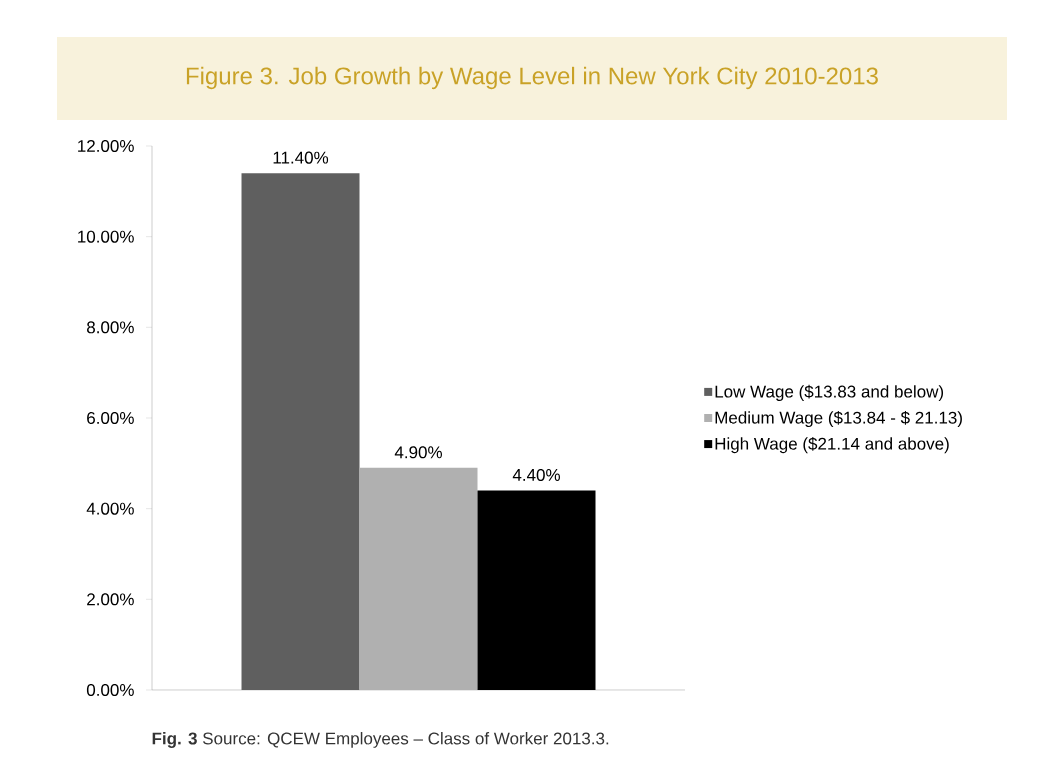  What do you see at coordinates (106, 146) in the screenshot?
I see `y-tick-label: 12.00%` at bounding box center [106, 146].